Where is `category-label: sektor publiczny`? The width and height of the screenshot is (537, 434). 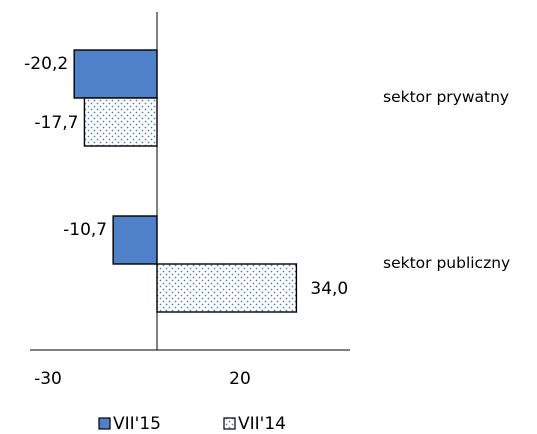 category-label: sektor publiczny is located at coordinates (446, 263).